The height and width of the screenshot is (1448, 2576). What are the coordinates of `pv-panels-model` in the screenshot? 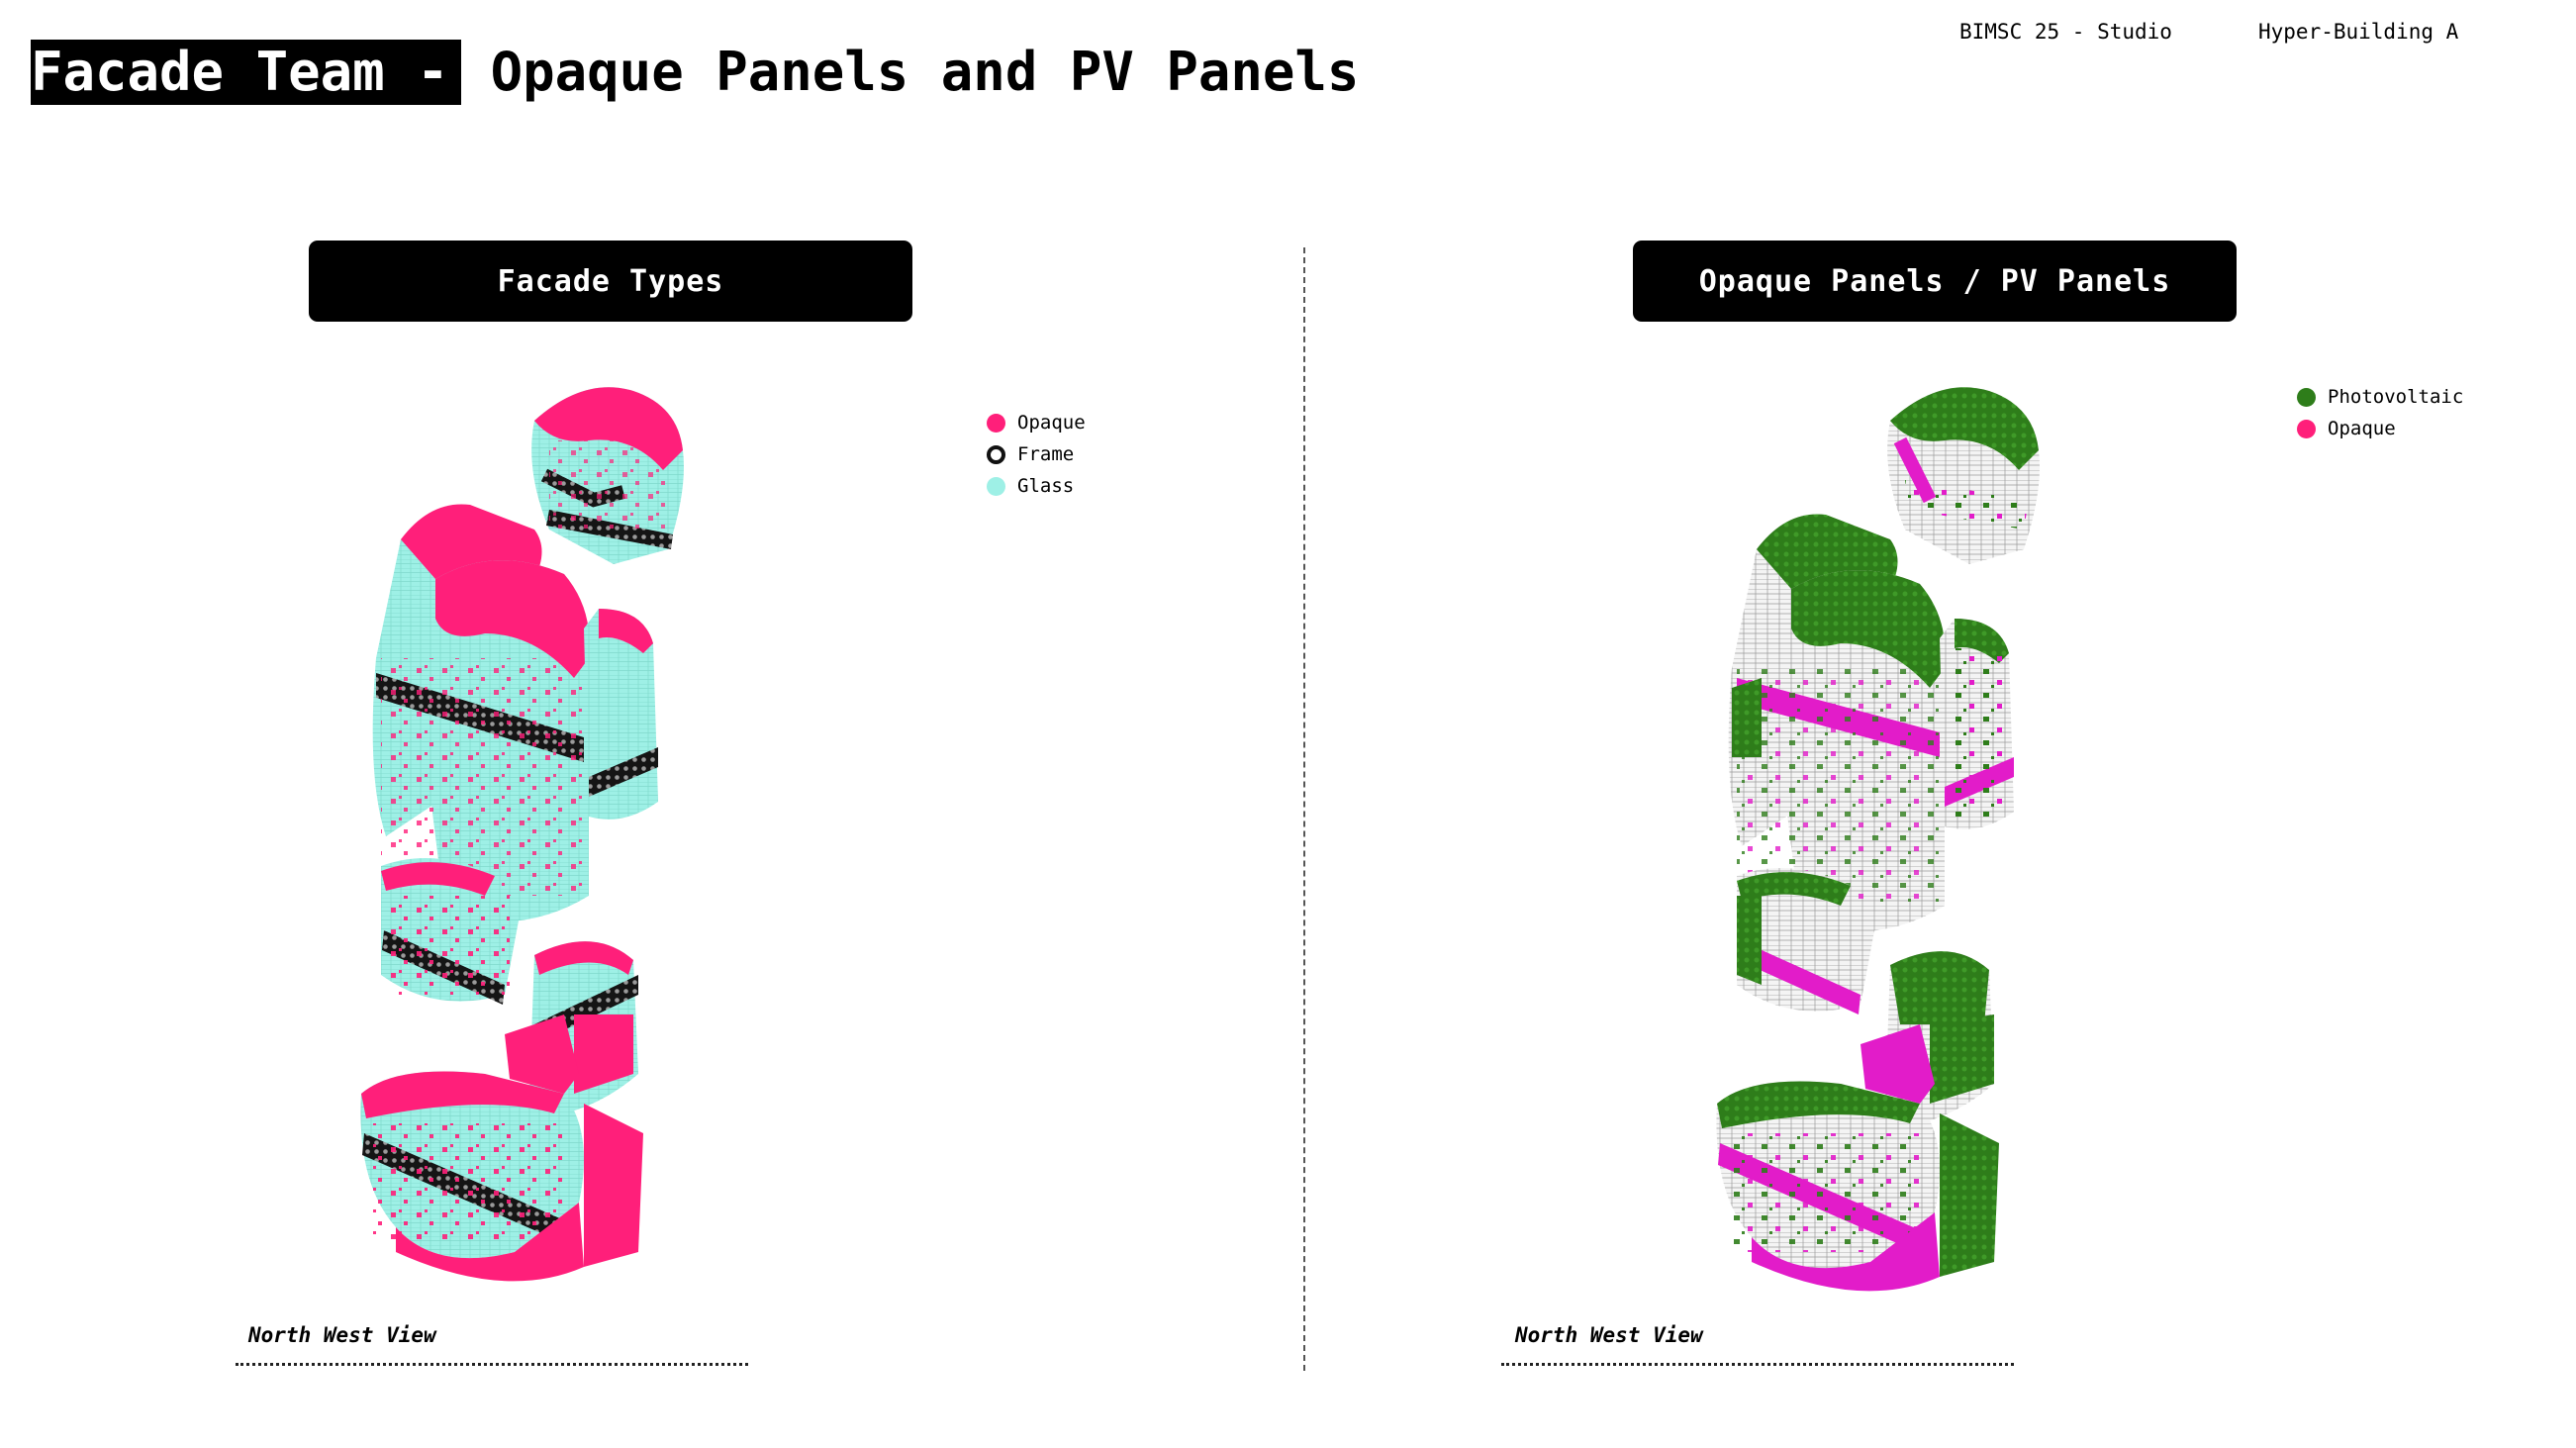 It's located at (1878, 839).